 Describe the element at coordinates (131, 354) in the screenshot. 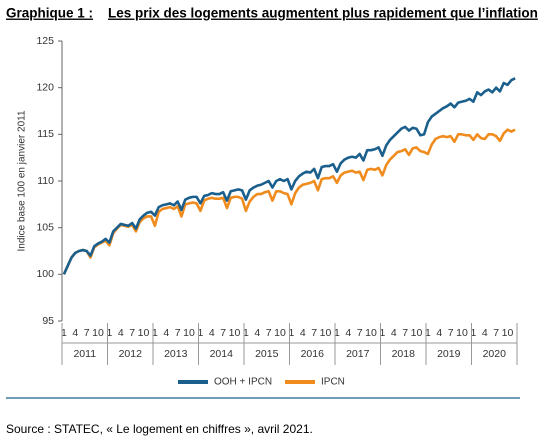

I see `year-label: 2012` at that location.